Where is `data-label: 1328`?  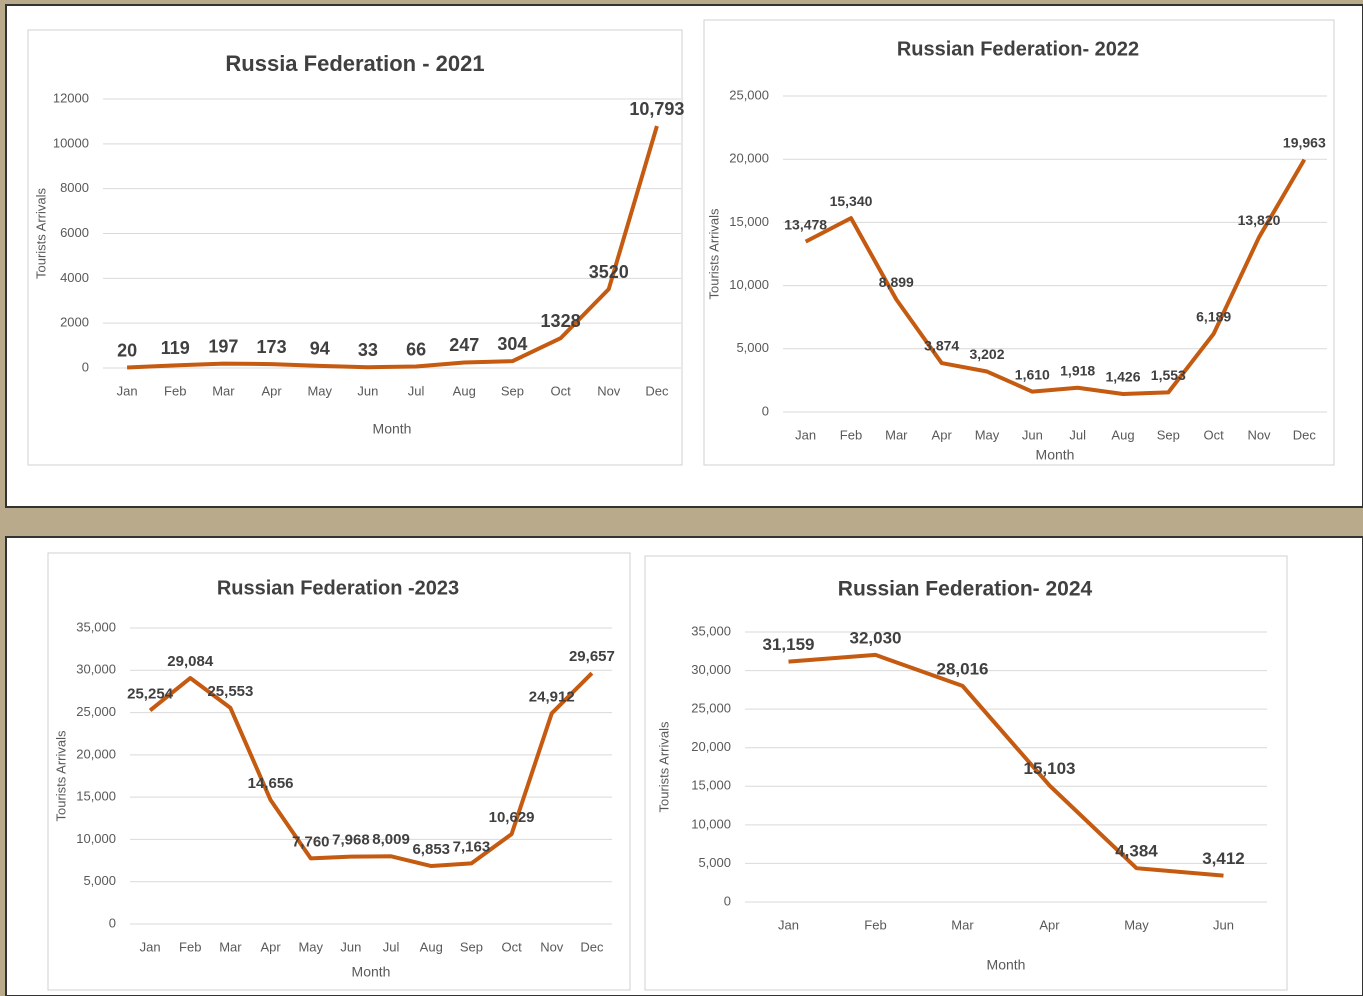 data-label: 1328 is located at coordinates (561, 321).